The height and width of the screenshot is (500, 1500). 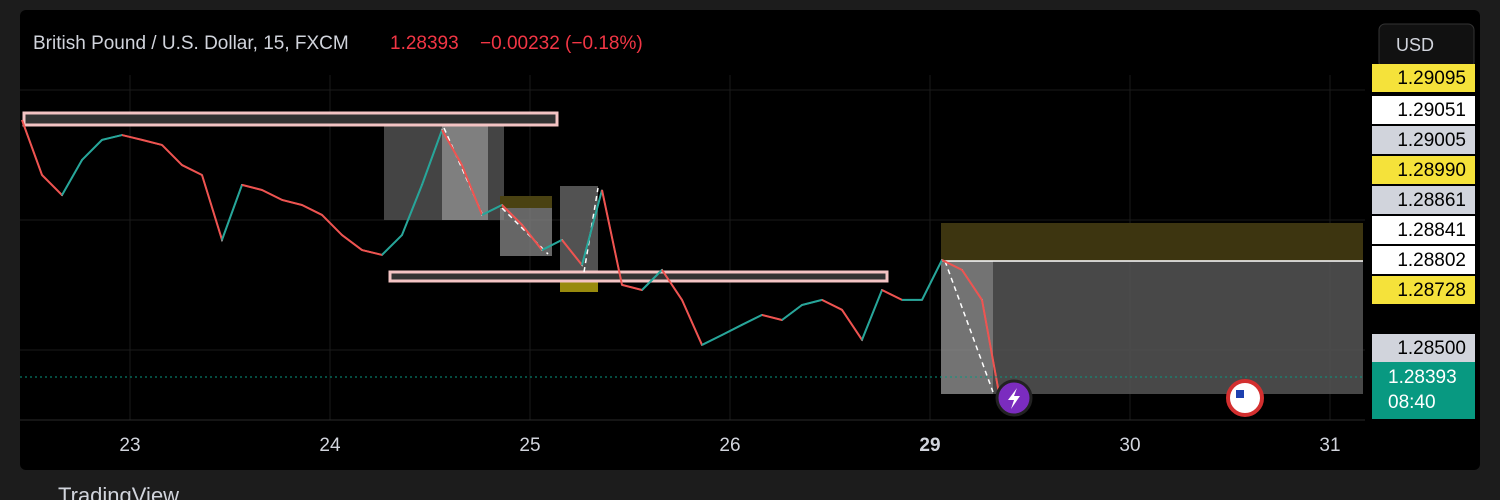 I want to click on date-label: 24, so click(x=330, y=445).